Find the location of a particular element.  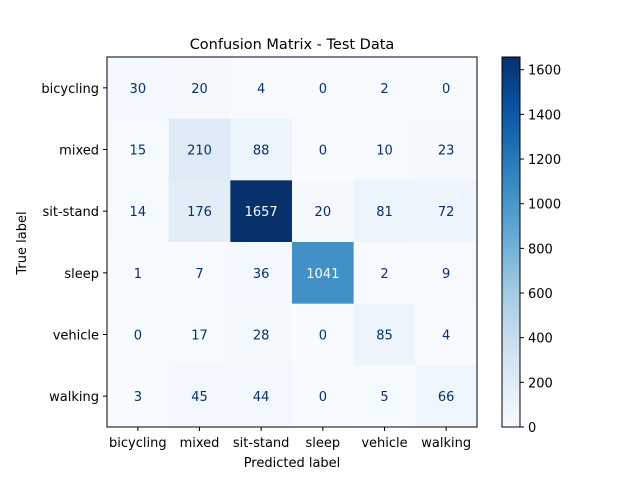

cell-value-label: 88 is located at coordinates (261, 151).